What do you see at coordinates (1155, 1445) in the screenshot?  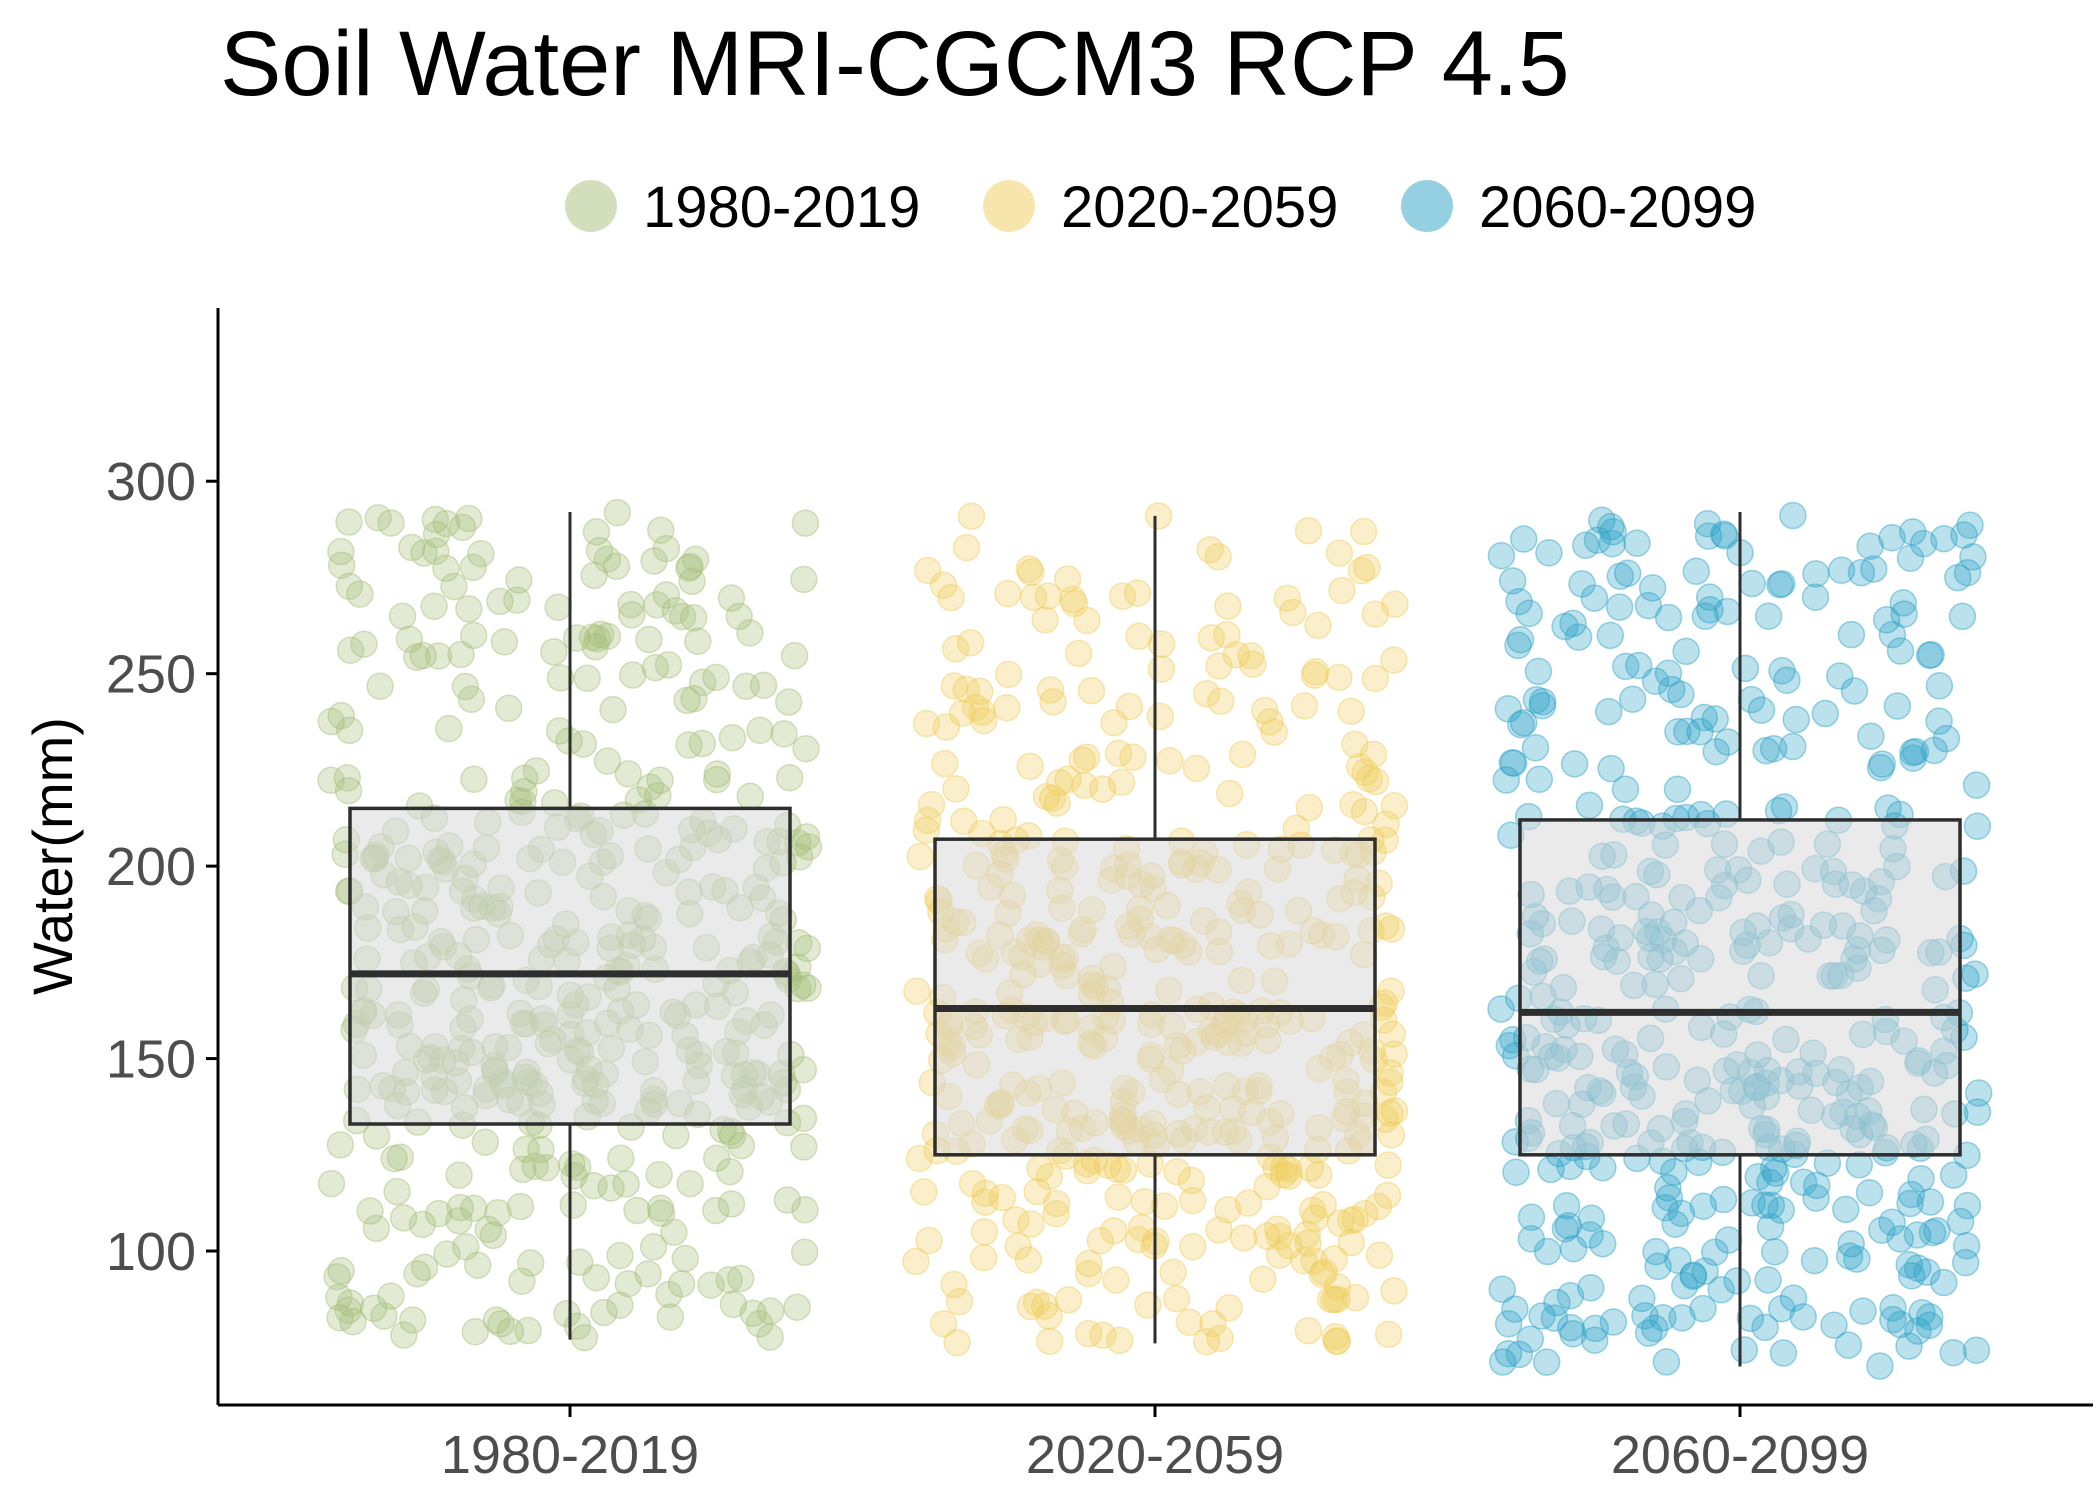 I see `x-axis-ticks: 1980-2019 2020-2059 2060-2099` at bounding box center [1155, 1445].